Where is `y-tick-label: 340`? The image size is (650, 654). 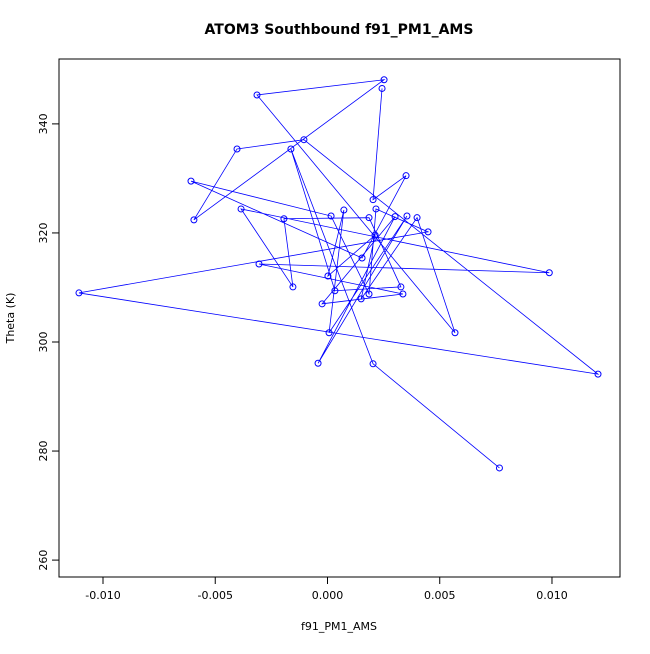
y-tick-label: 340 is located at coordinates (43, 123).